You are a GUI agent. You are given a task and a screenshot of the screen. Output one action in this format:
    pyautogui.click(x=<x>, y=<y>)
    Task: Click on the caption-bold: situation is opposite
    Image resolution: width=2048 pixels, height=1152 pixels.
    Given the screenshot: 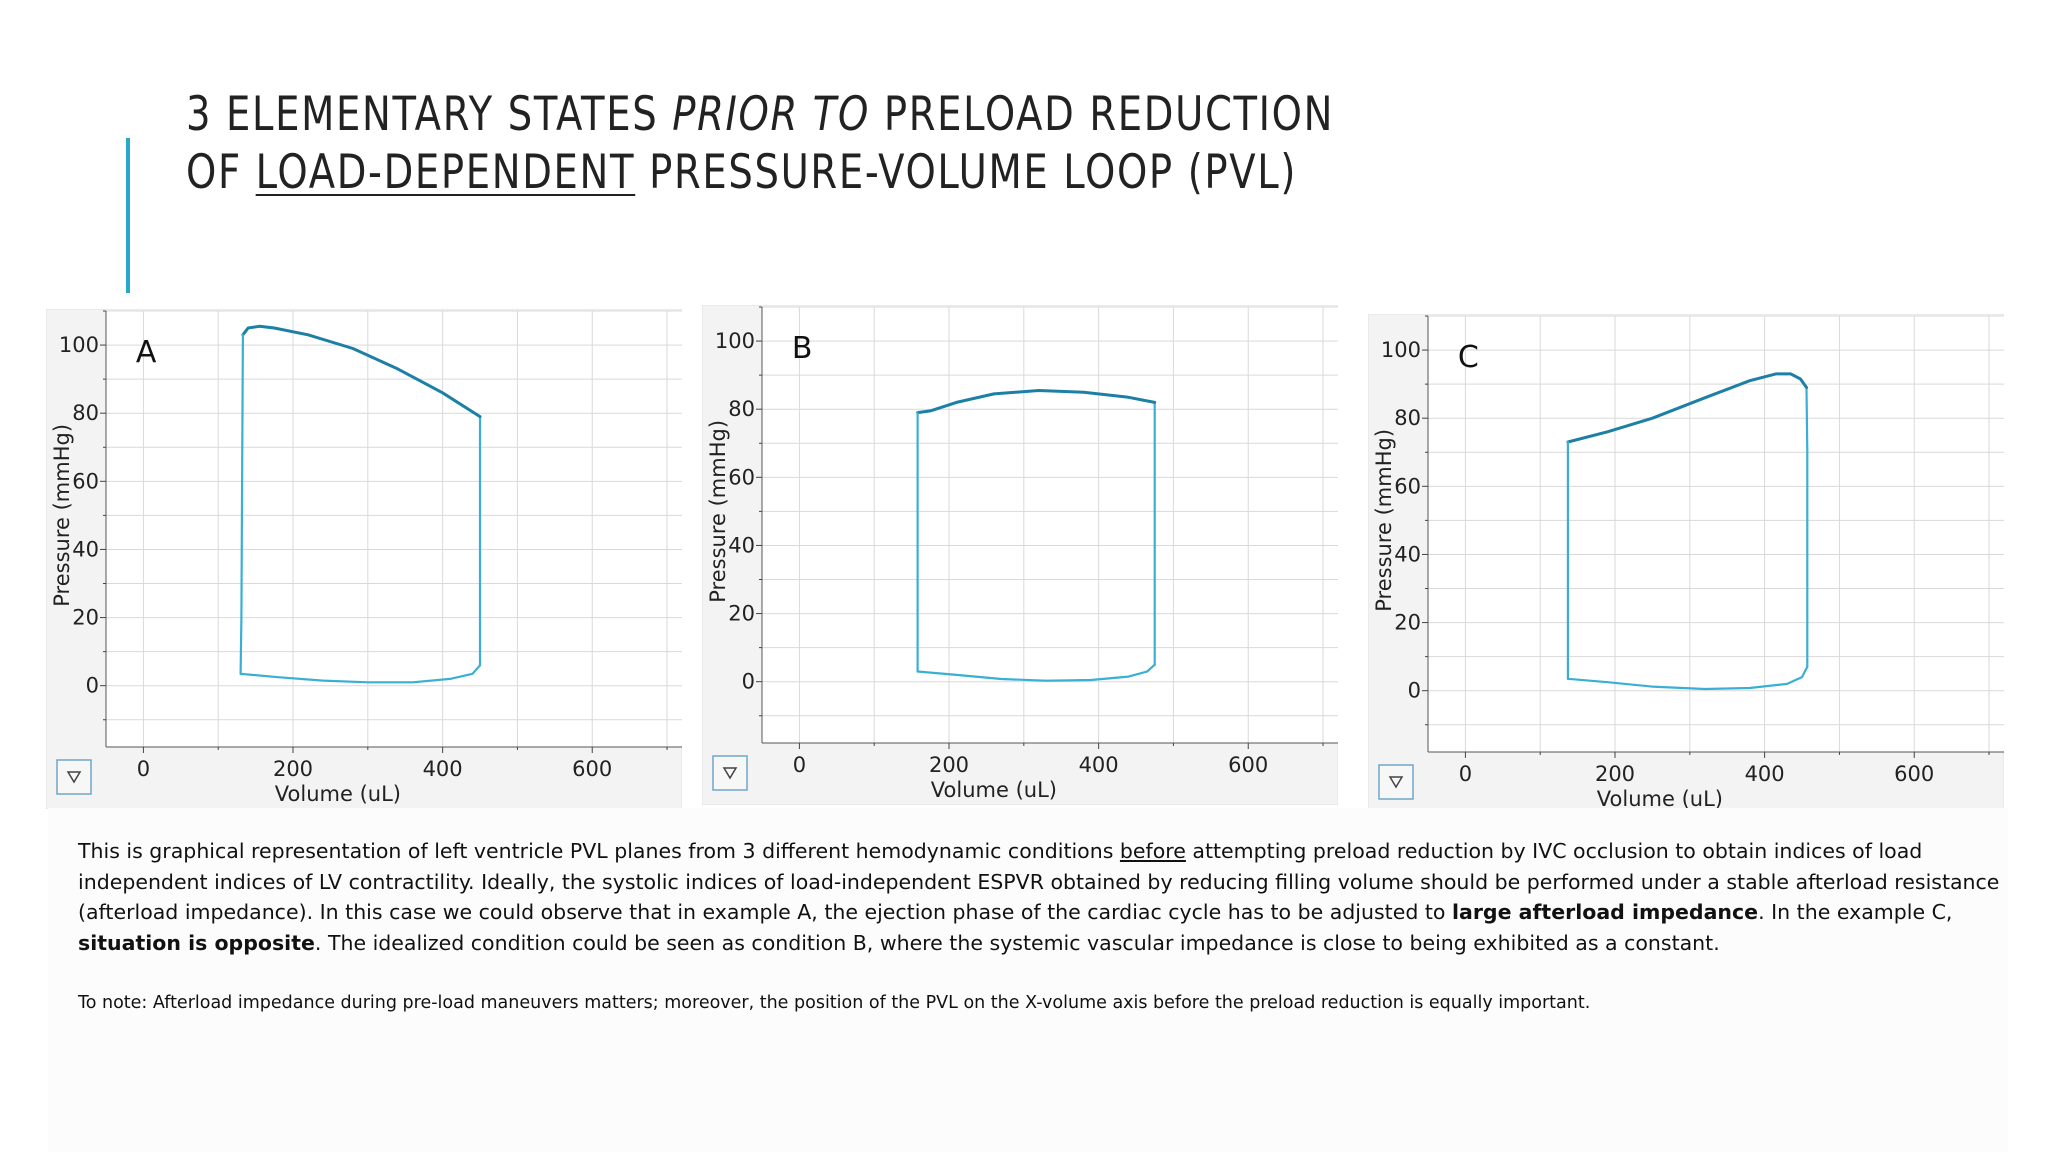 What is the action you would take?
    pyautogui.click(x=196, y=942)
    